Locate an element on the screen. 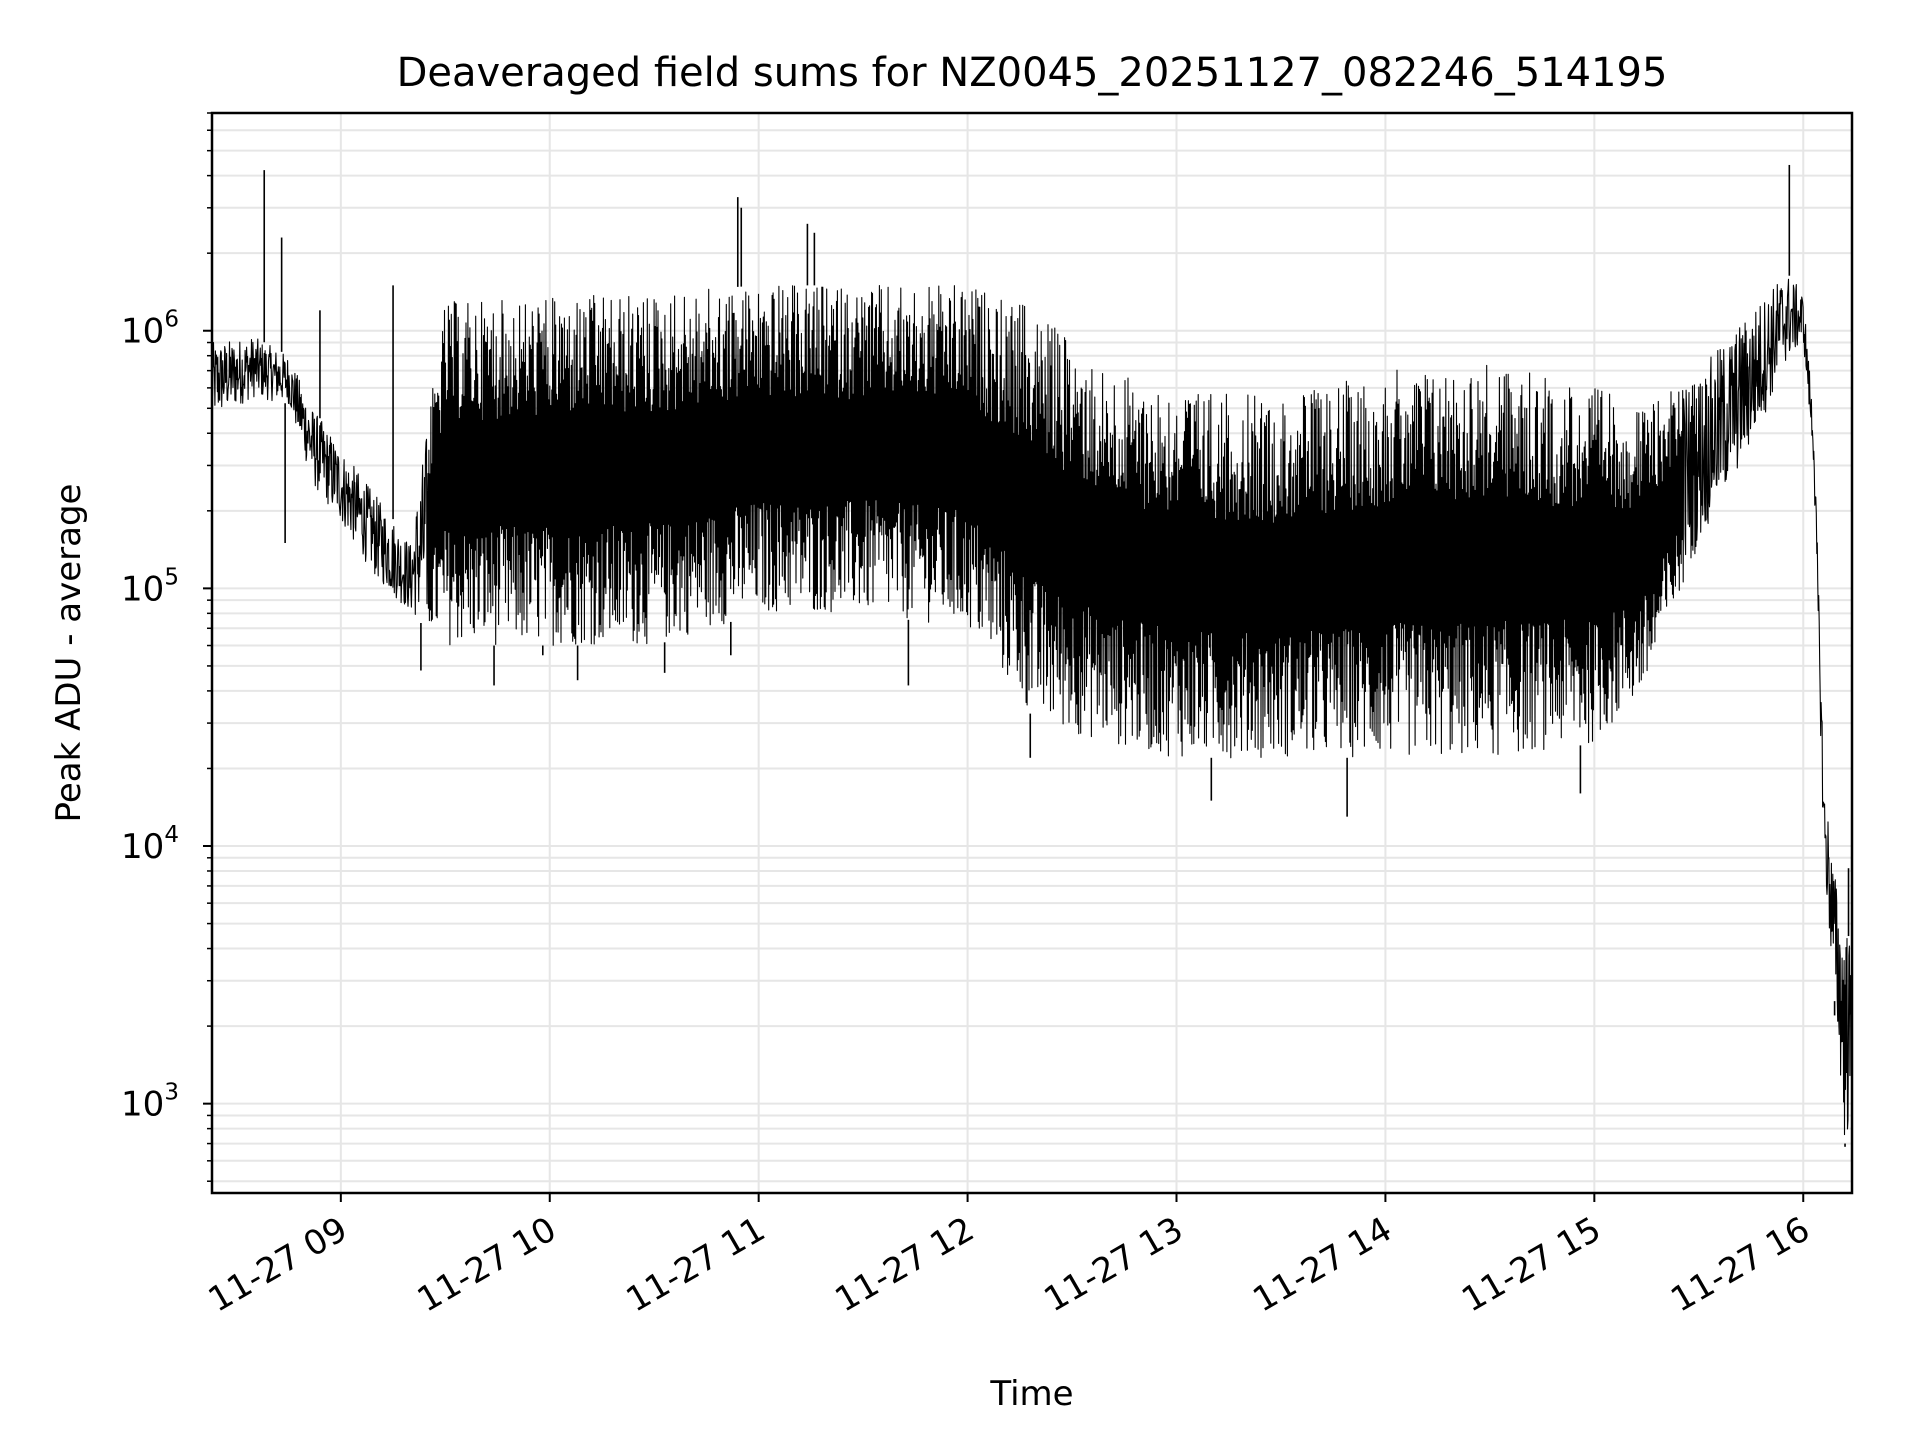 The height and width of the screenshot is (1444, 1920). y-tick-label: 10⁴ is located at coordinates (150, 844).